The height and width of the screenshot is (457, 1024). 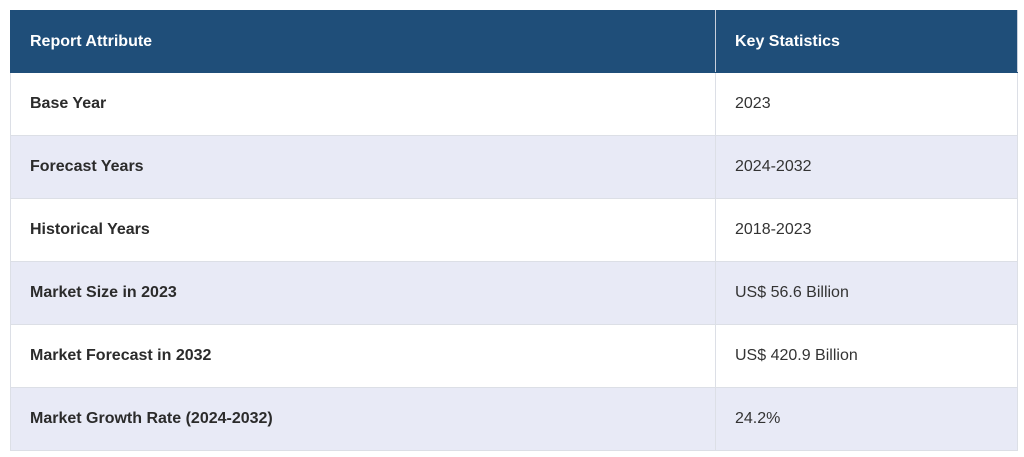 What do you see at coordinates (363, 419) in the screenshot?
I see `attribute-cell: Market Growth Rate (2024-2032)` at bounding box center [363, 419].